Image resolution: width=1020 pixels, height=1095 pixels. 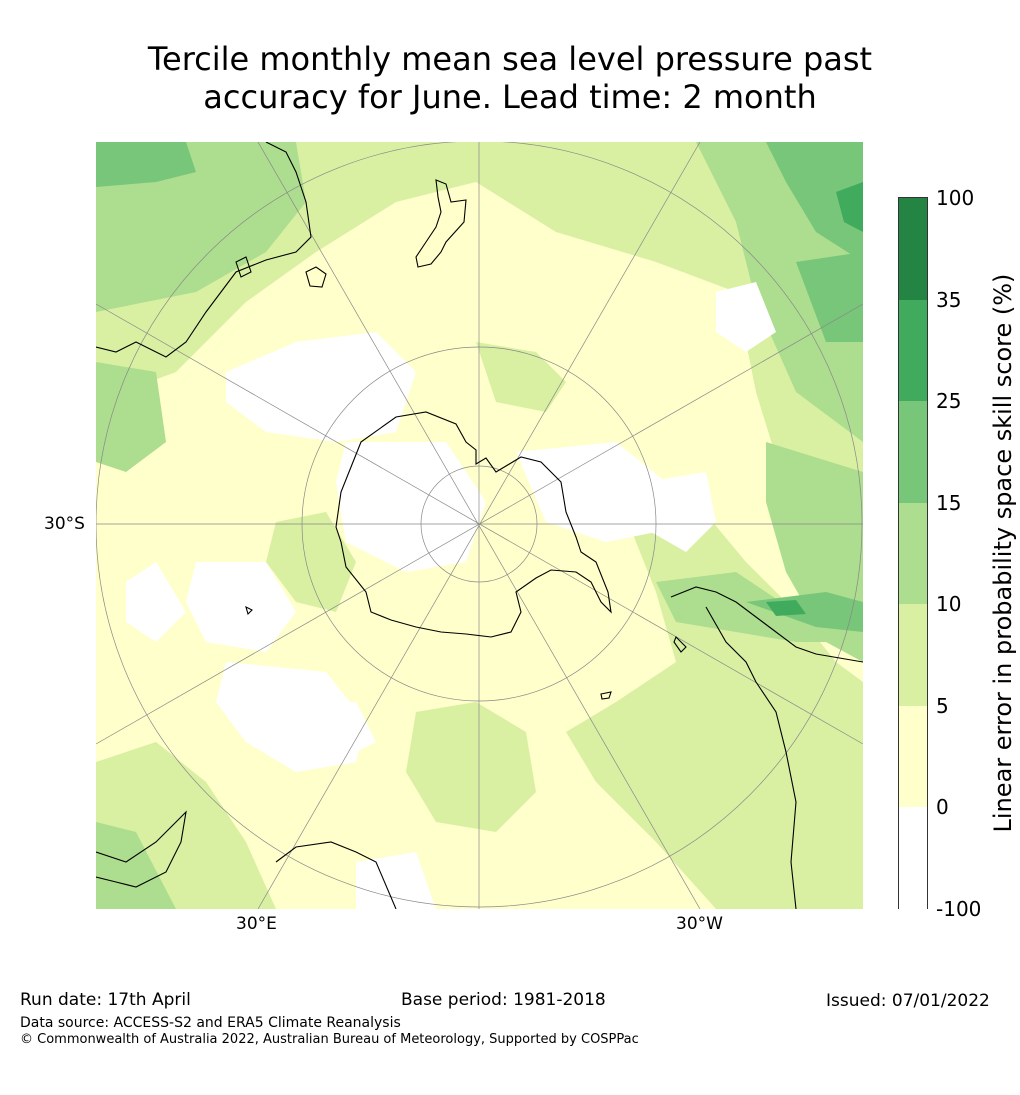 I want to click on madagascar-coastline, so click(x=336, y=875).